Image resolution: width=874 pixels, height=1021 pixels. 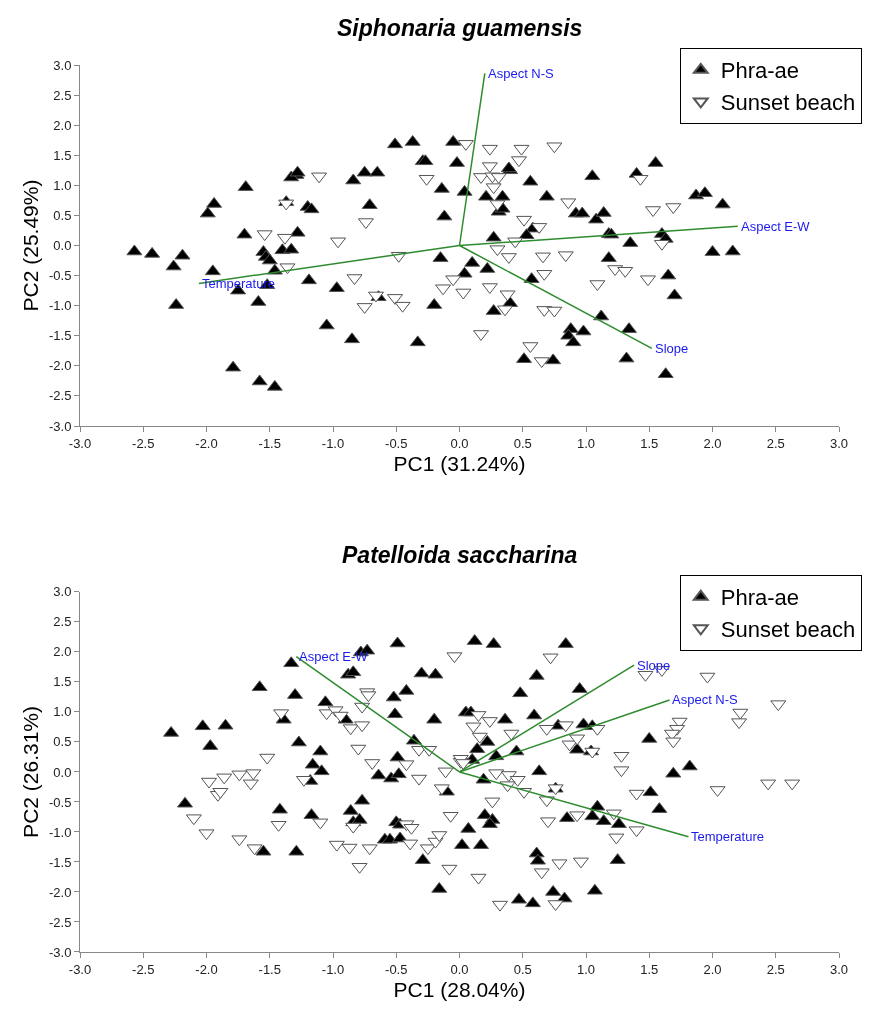 What do you see at coordinates (459, 463) in the screenshot?
I see `x-axis-title: PC1 (31.24%)` at bounding box center [459, 463].